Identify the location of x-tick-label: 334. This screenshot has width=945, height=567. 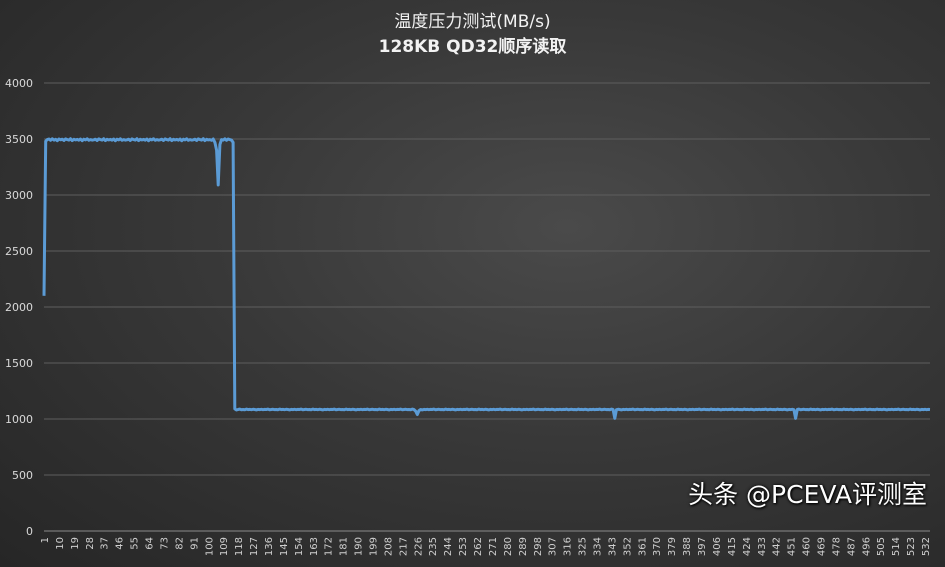
(598, 546).